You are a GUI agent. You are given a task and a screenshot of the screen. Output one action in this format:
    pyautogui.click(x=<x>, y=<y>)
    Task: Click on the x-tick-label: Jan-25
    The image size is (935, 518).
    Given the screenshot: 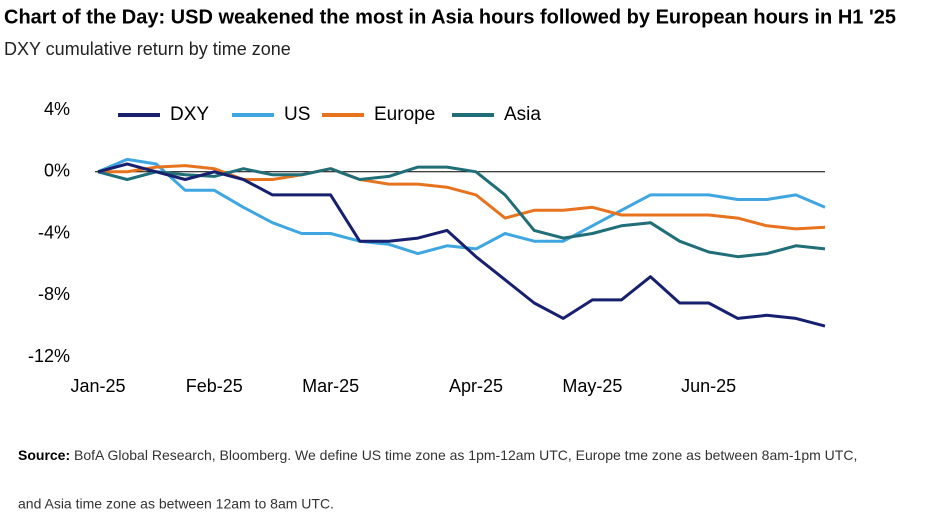 What is the action you would take?
    pyautogui.click(x=97, y=386)
    